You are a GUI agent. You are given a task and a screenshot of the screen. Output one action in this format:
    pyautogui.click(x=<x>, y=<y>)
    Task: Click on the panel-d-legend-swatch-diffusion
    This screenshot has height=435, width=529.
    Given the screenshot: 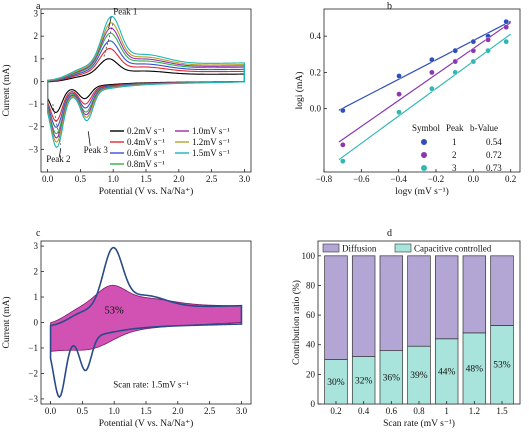 What is the action you would take?
    pyautogui.click(x=331, y=248)
    